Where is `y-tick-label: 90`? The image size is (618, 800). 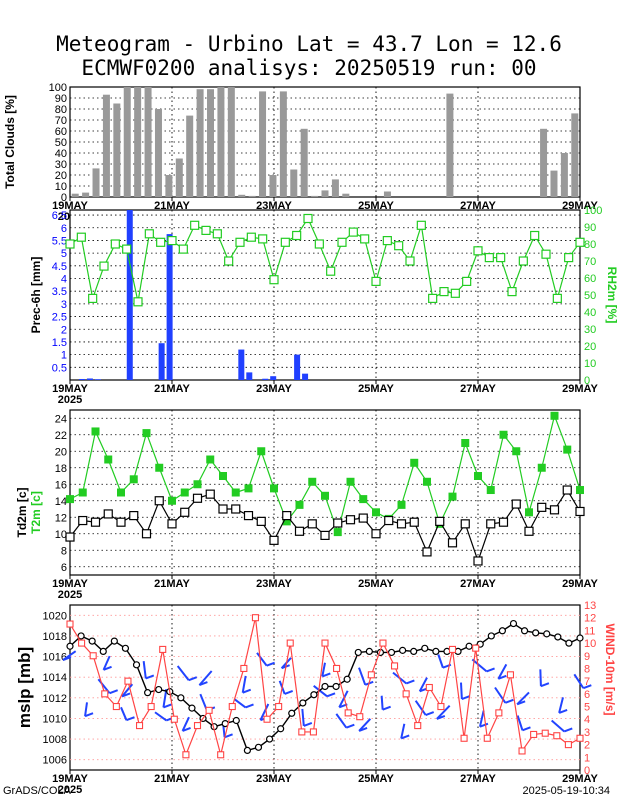 y-tick-label: 90 is located at coordinates (61, 99).